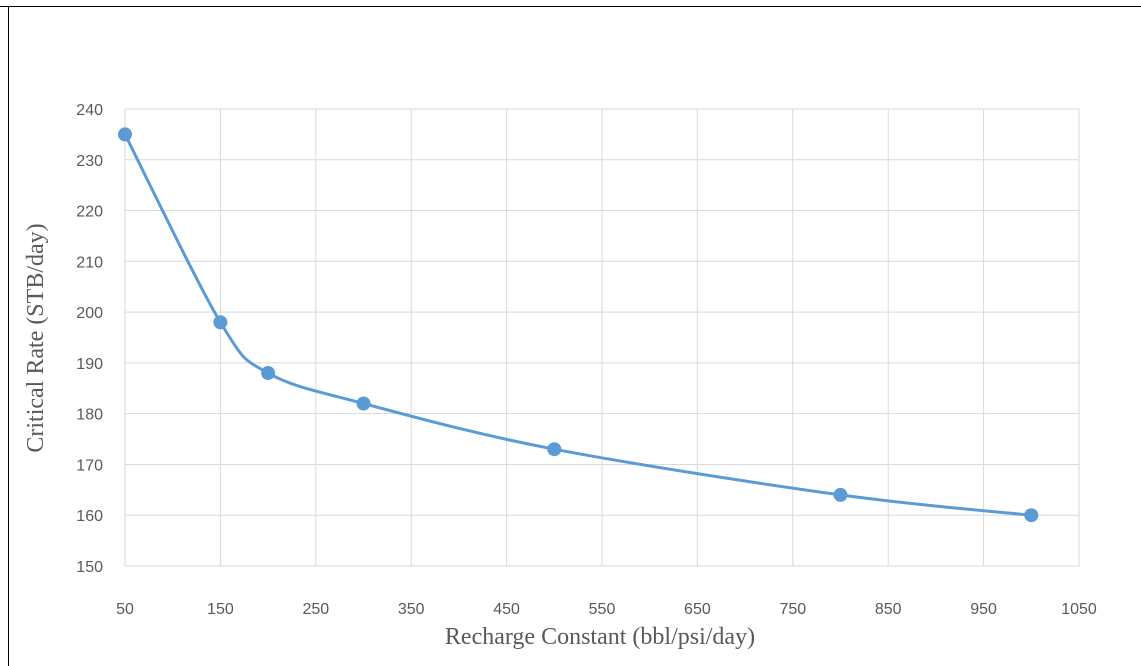 The height and width of the screenshot is (666, 1141). What do you see at coordinates (697, 609) in the screenshot?
I see `x-tick-label: 650` at bounding box center [697, 609].